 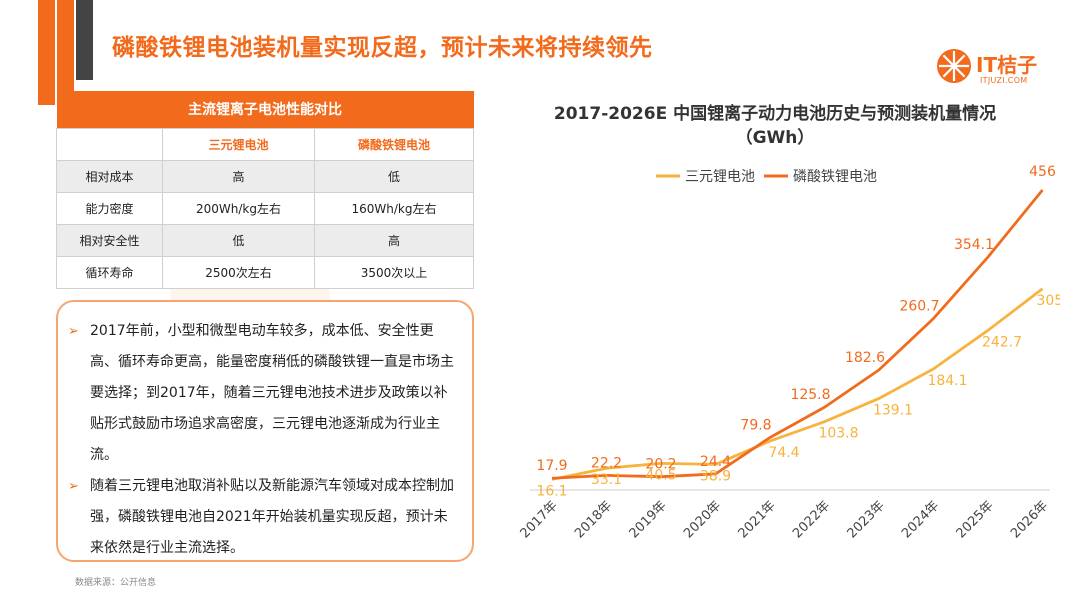 What do you see at coordinates (975, 519) in the screenshot?
I see `x-tick-label: 2025年` at bounding box center [975, 519].